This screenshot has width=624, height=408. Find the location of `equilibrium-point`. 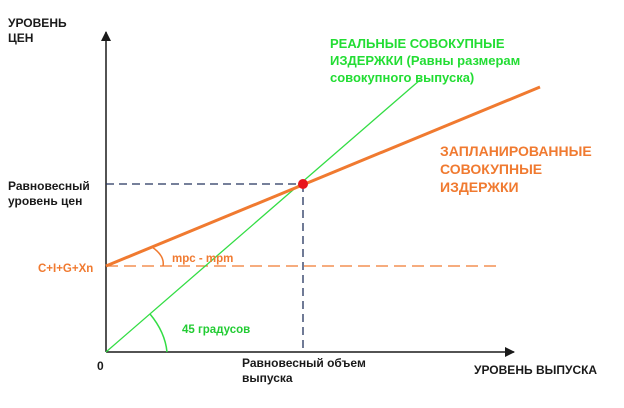

equilibrium-point is located at coordinates (303, 184).